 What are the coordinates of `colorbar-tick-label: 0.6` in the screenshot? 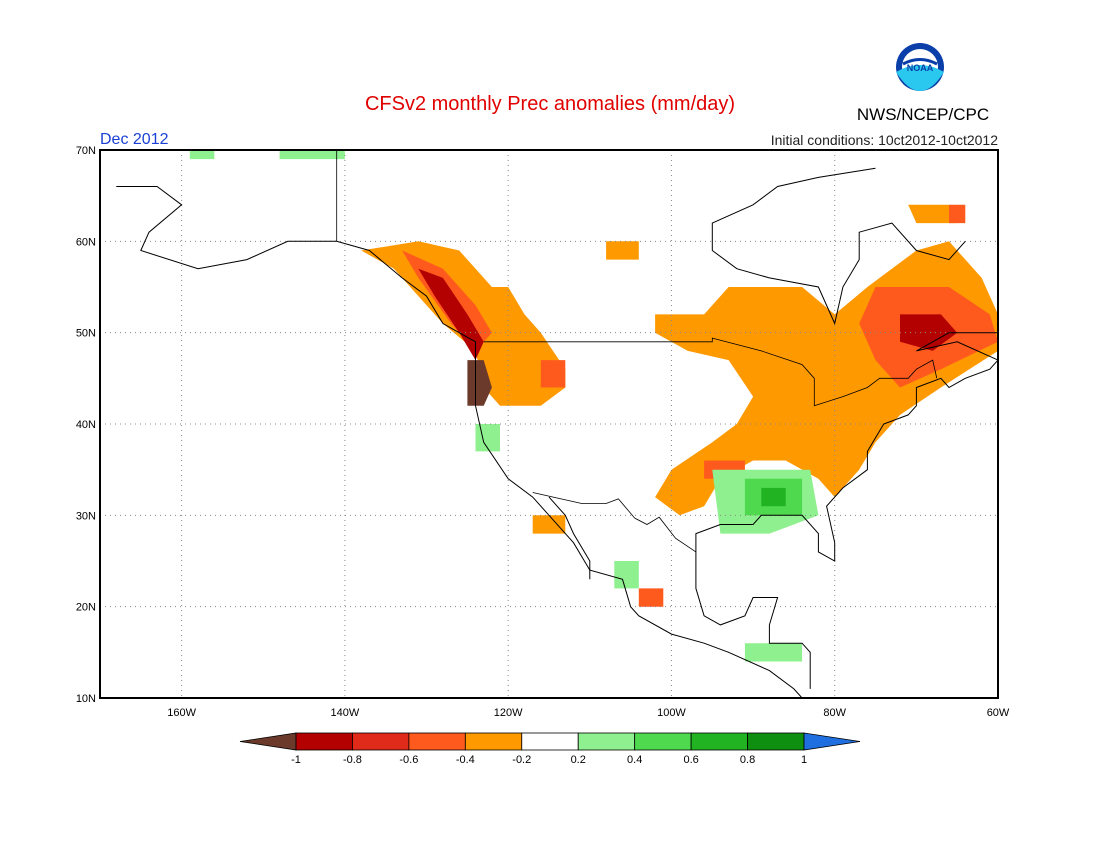 It's located at (690, 760).